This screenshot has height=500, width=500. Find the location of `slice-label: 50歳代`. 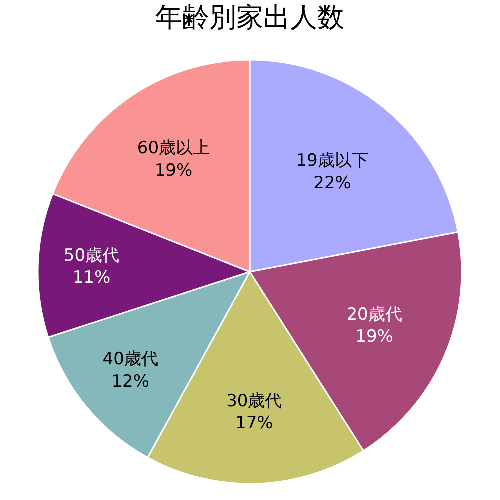

slice-label: 50歳代 is located at coordinates (92, 256).